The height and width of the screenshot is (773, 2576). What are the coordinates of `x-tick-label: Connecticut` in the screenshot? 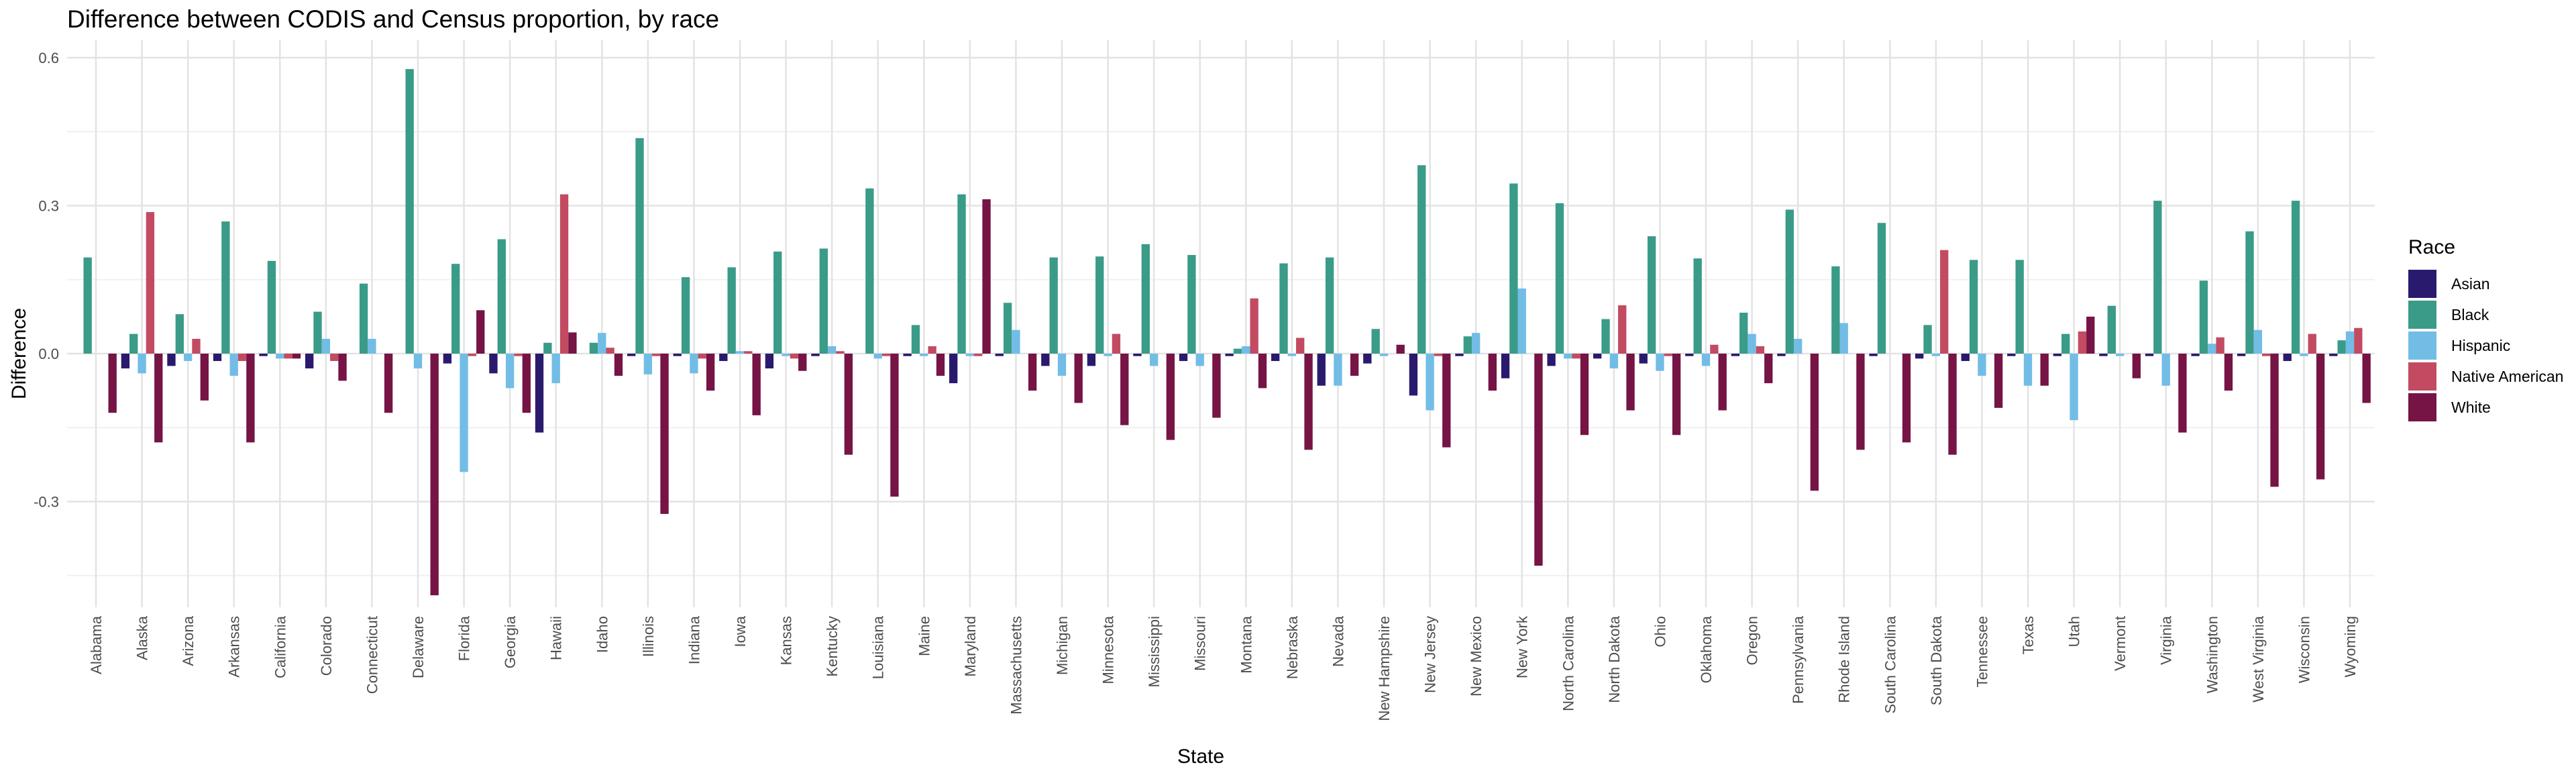 It's located at (372, 655).